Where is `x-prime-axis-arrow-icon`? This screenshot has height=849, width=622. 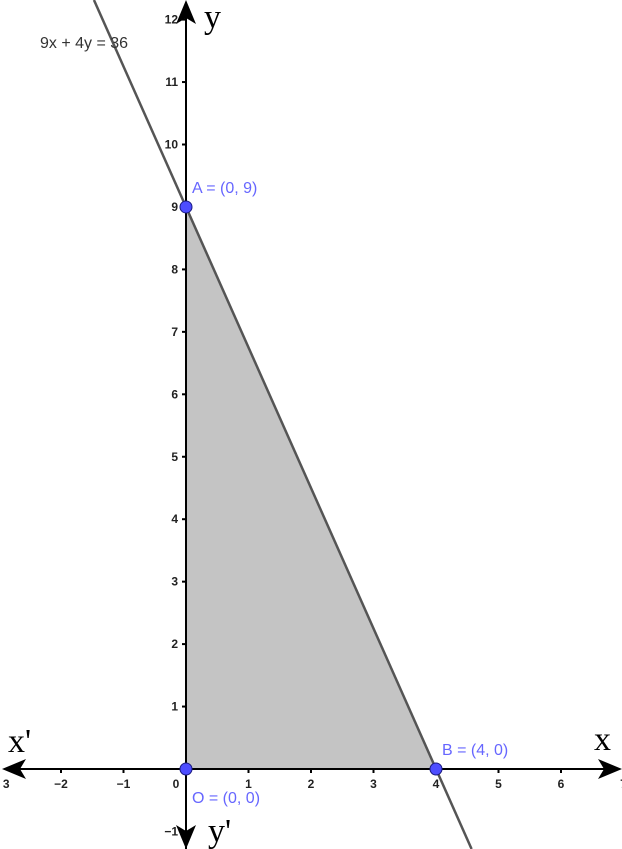
x-prime-axis-arrow-icon is located at coordinates (14, 769).